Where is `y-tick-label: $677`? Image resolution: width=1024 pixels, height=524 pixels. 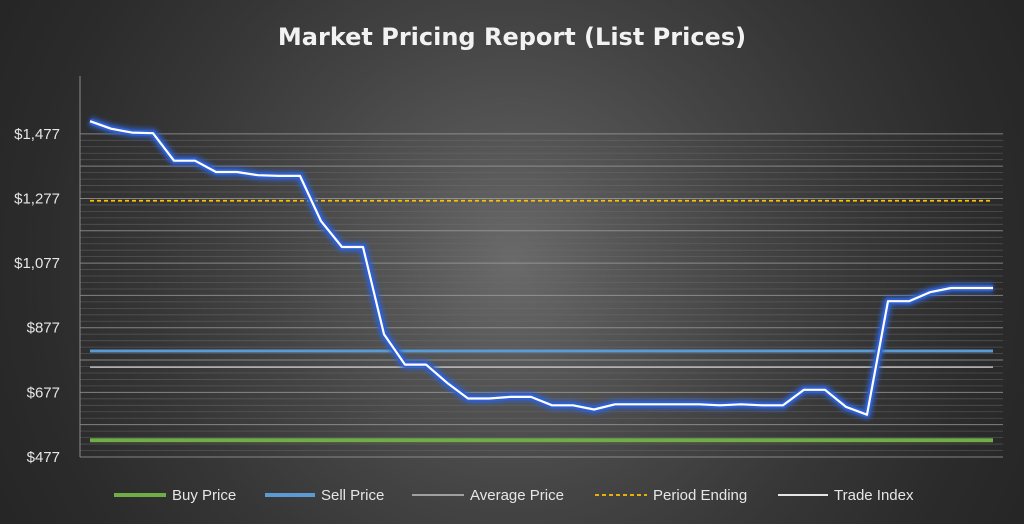 y-tick-label: $677 is located at coordinates (43, 392).